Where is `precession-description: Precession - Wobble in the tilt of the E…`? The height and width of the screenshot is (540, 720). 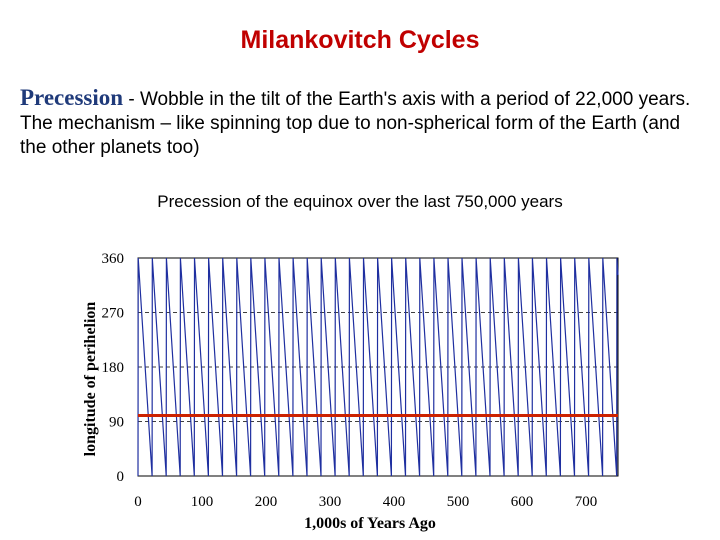
precession-description: Precession - Wobble in the tilt of the E… is located at coordinates (365, 123).